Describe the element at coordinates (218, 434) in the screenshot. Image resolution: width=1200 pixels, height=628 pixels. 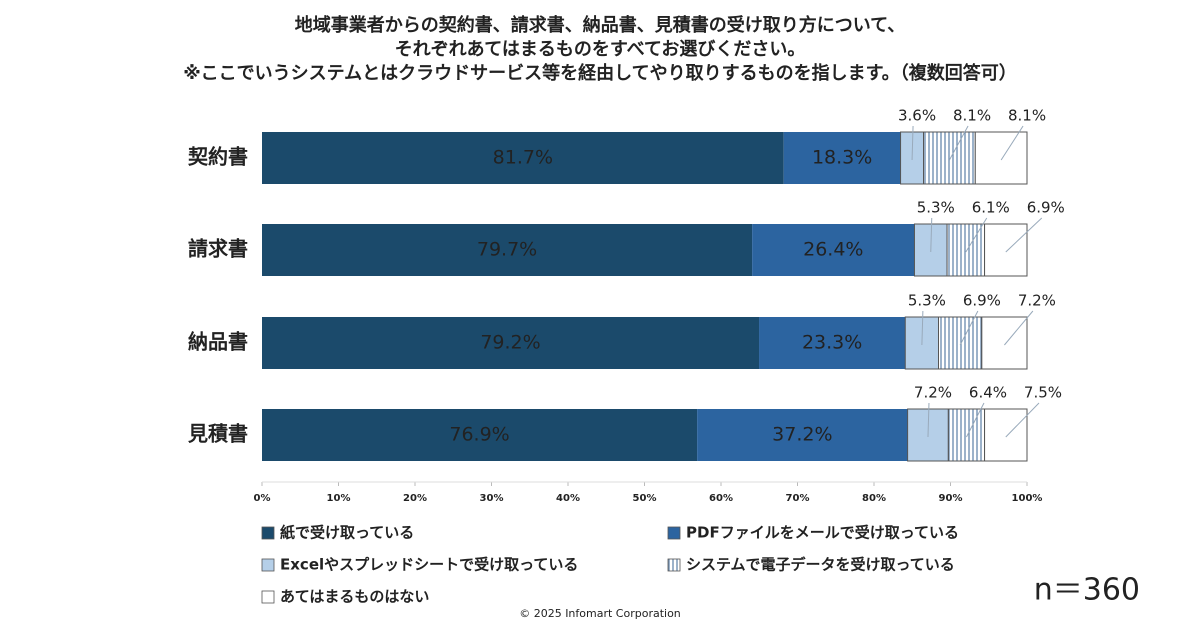
I see `y-tick-label: 見積書` at that location.